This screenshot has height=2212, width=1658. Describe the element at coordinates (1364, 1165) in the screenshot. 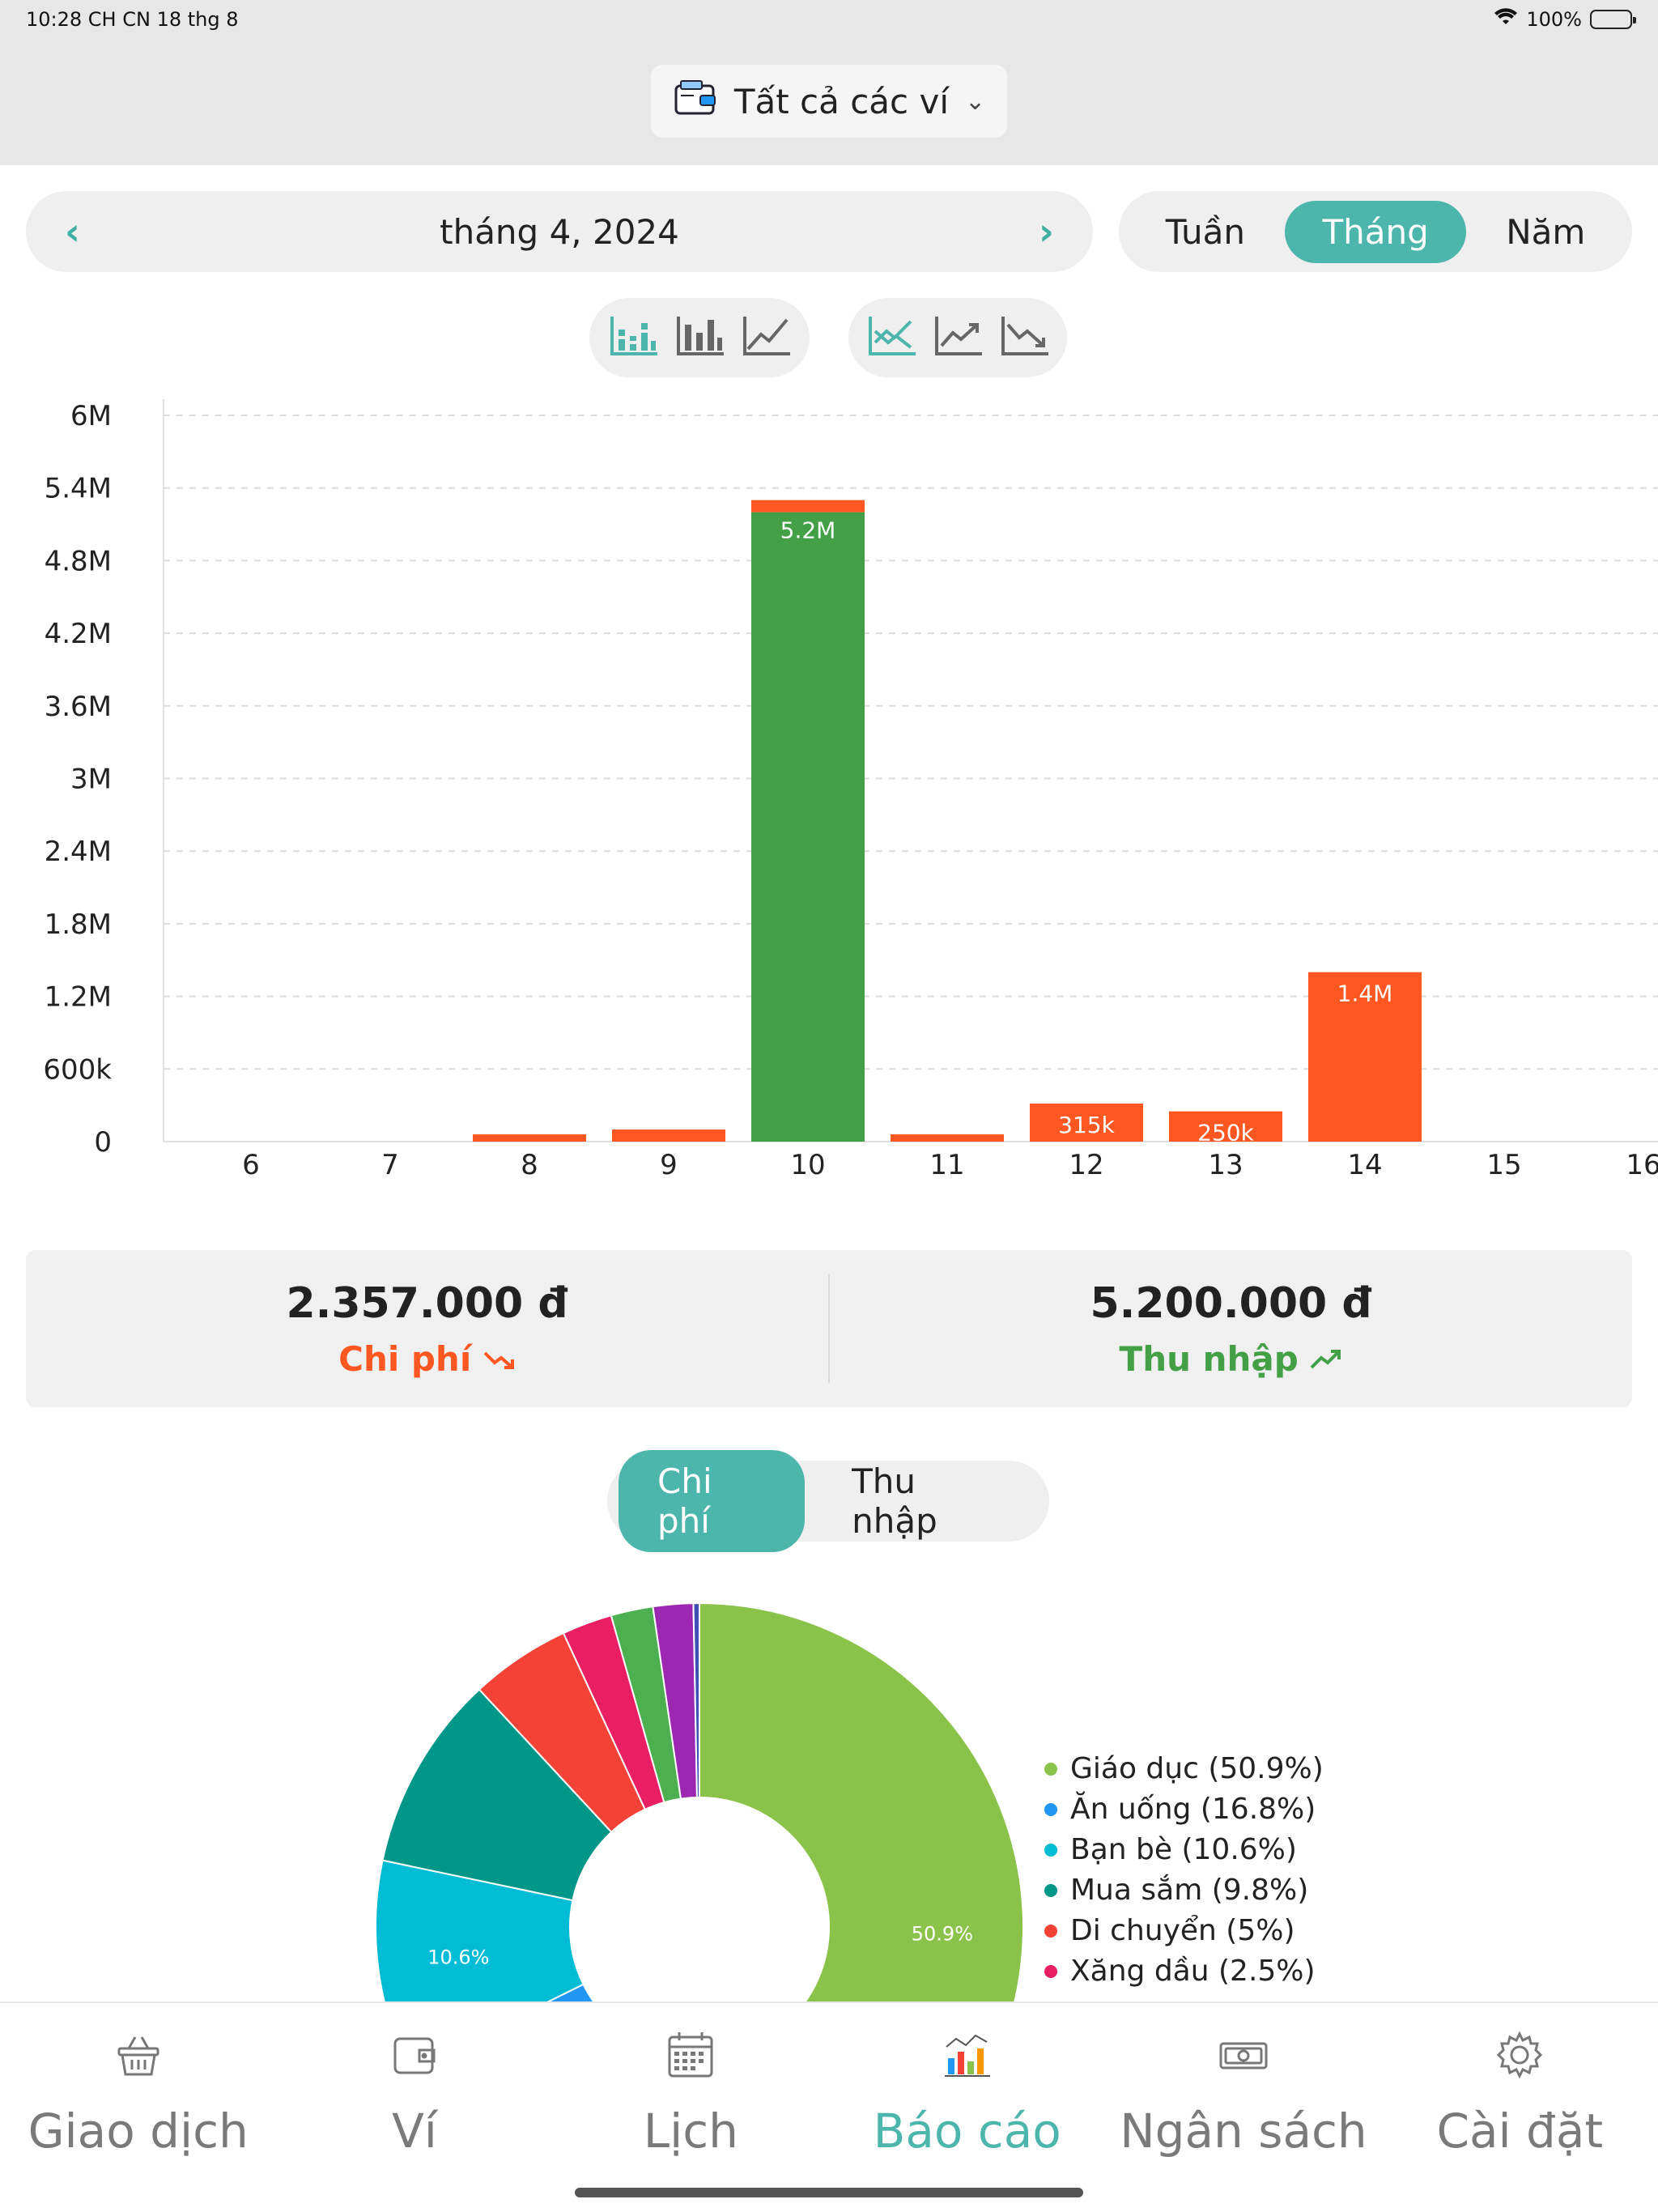

I see `x-tick-label: 14` at that location.